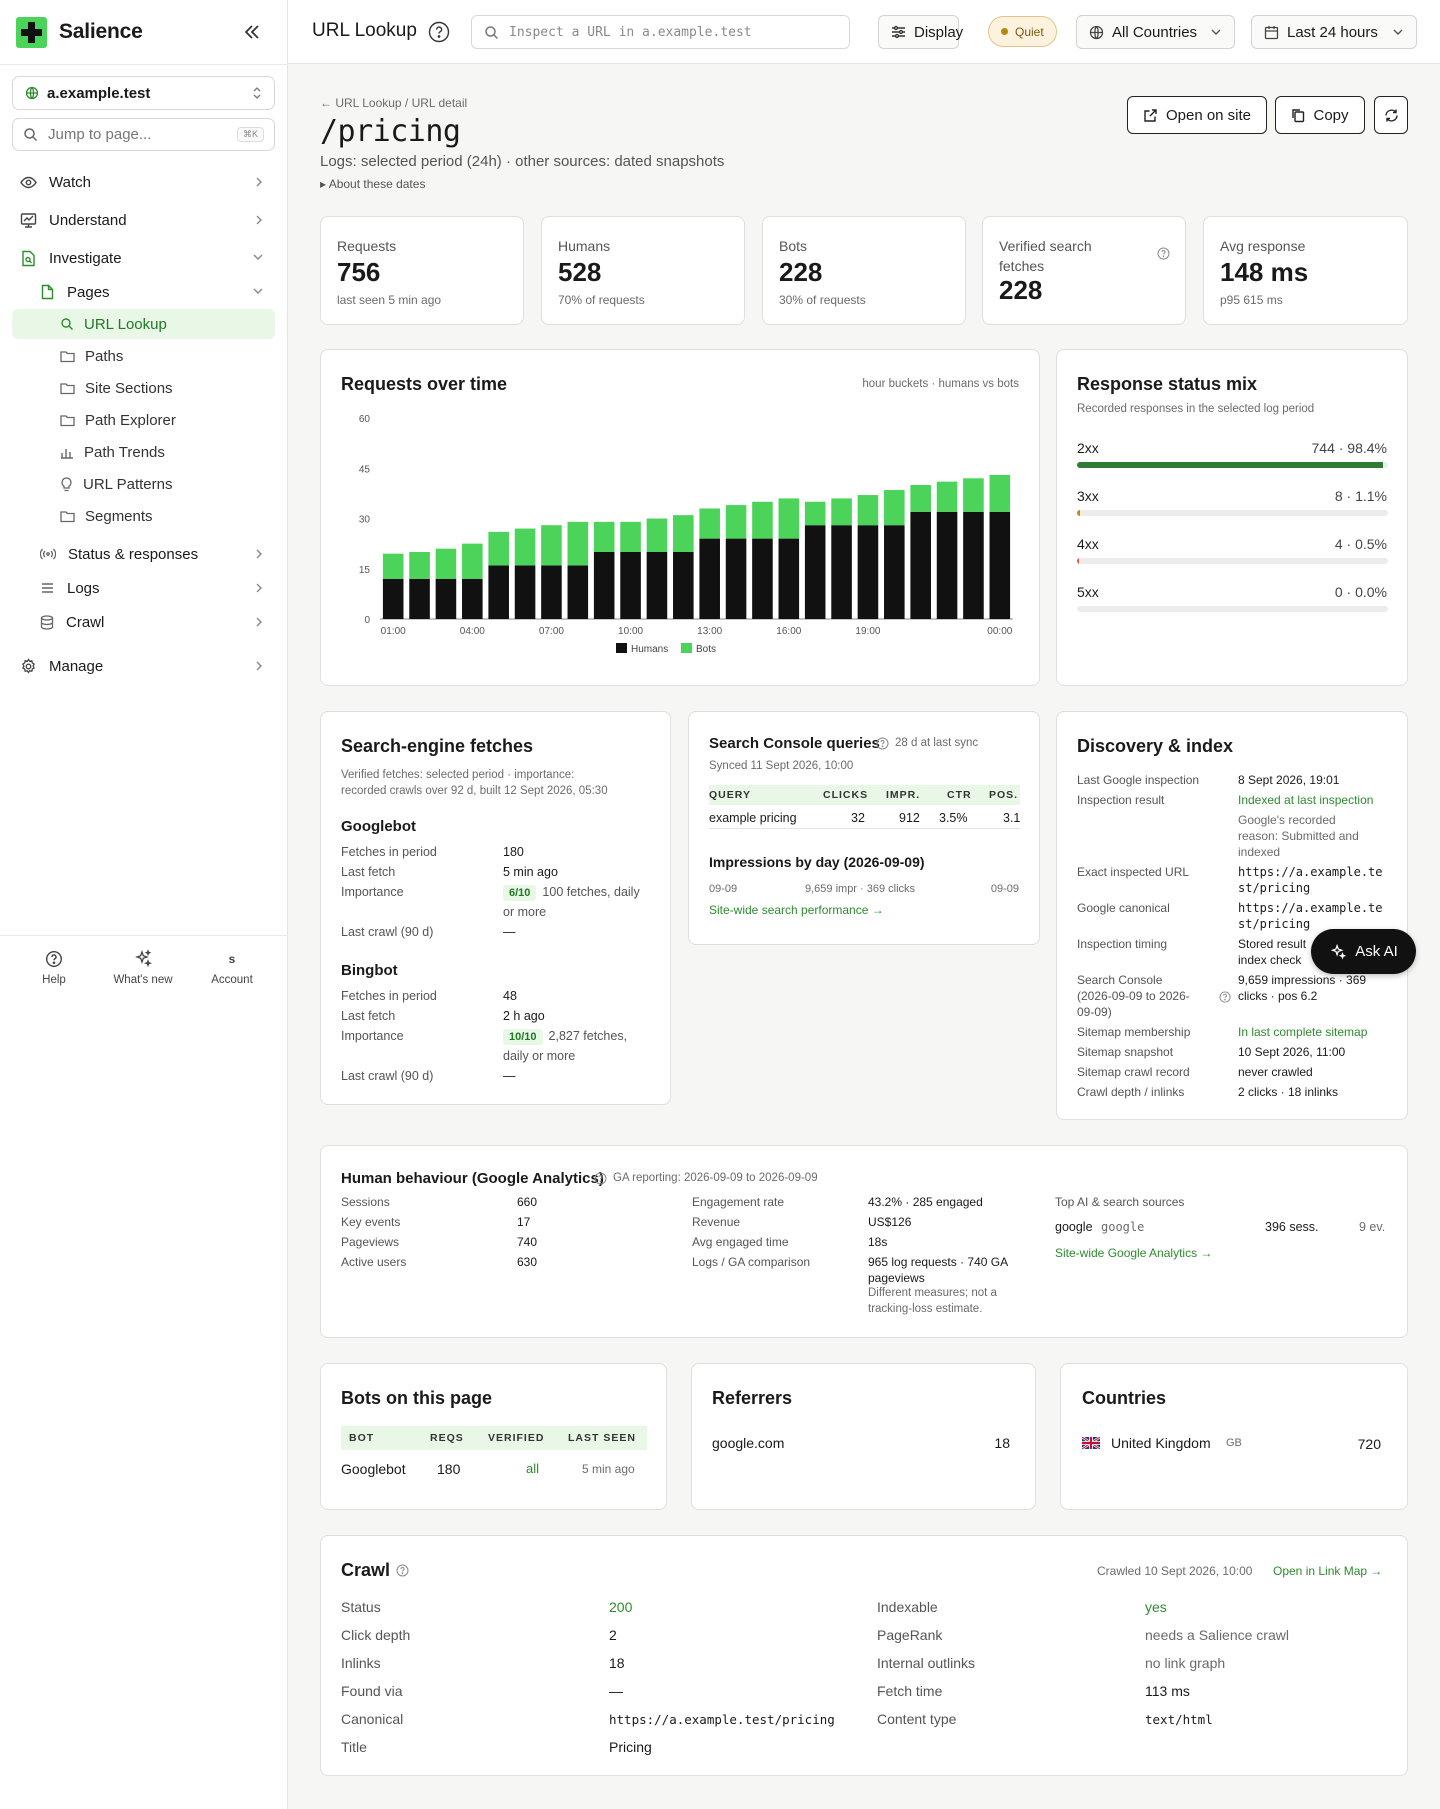  I want to click on site-wide-search-link: Site-wide search performance →, so click(796, 910).